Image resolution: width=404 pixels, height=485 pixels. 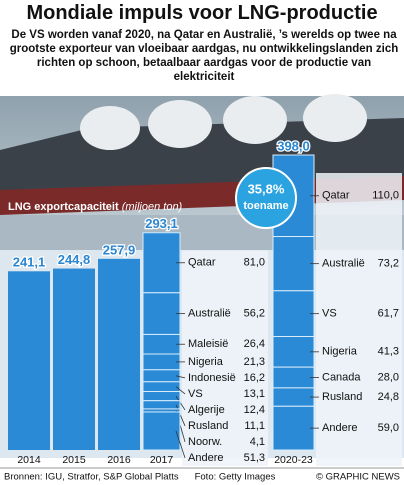 What do you see at coordinates (202, 13) in the screenshot?
I see `title: Mondiale impuls voor LNG-productie` at bounding box center [202, 13].